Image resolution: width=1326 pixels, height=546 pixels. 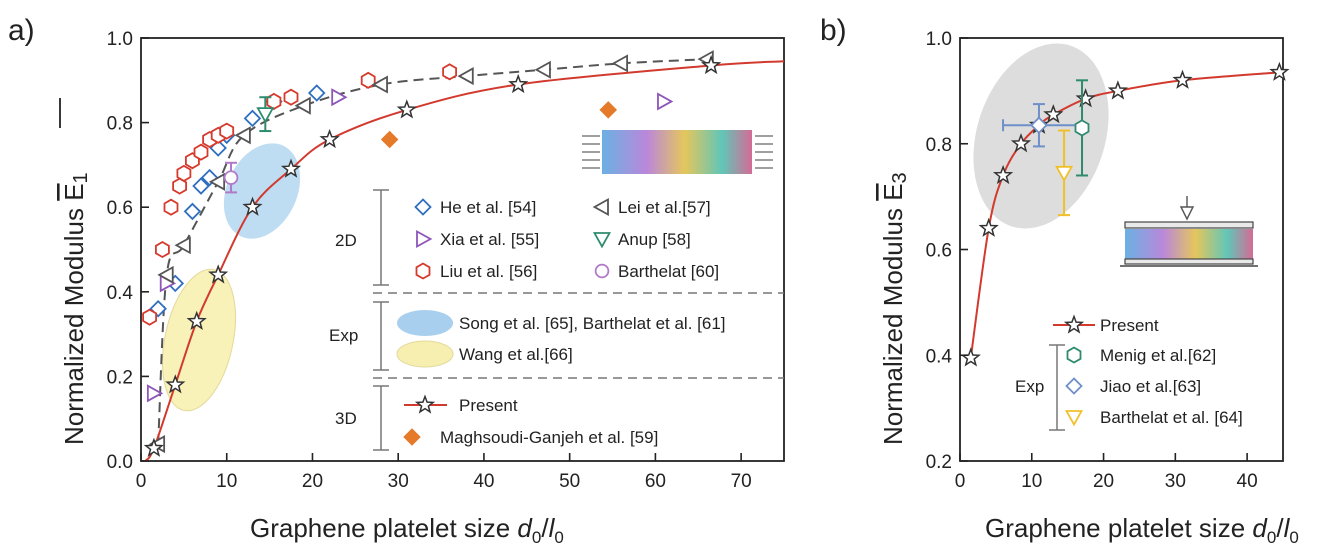 I want to click on panel-b-exp-region, so click(x=1041, y=136).